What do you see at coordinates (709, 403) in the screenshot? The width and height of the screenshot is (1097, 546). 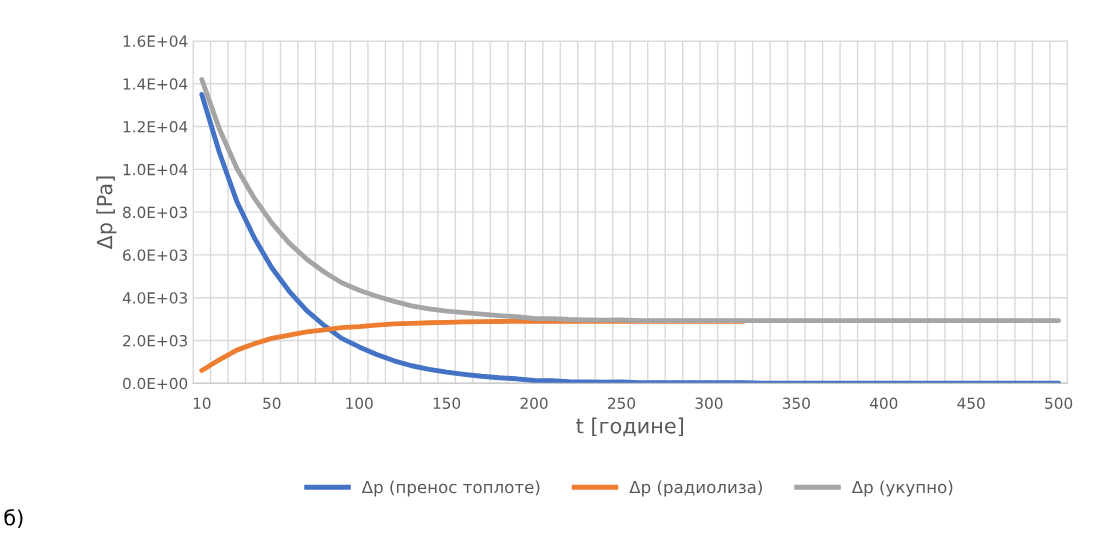 I see `x-tick-label: 300` at bounding box center [709, 403].